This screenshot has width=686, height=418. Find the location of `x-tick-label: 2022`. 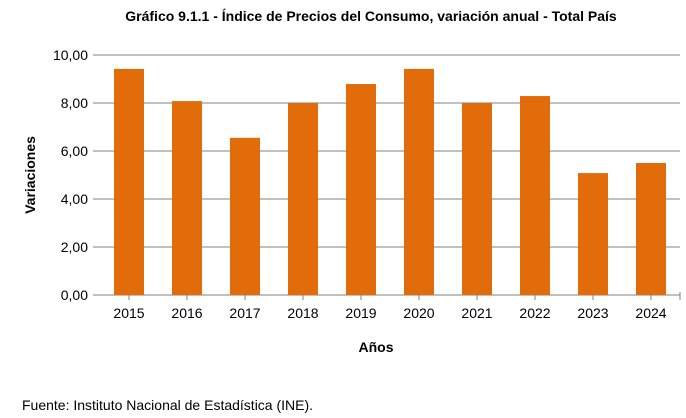

x-tick-label: 2022 is located at coordinates (534, 313).